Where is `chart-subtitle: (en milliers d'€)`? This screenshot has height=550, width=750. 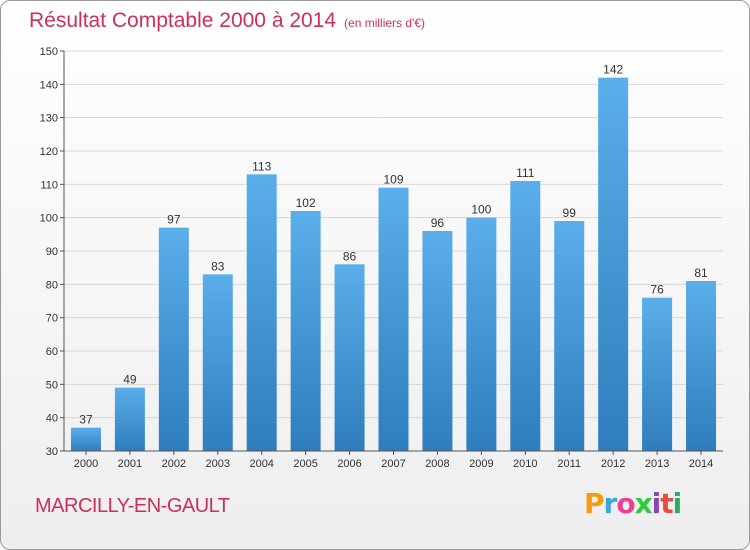 chart-subtitle: (en milliers d'€) is located at coordinates (385, 23).